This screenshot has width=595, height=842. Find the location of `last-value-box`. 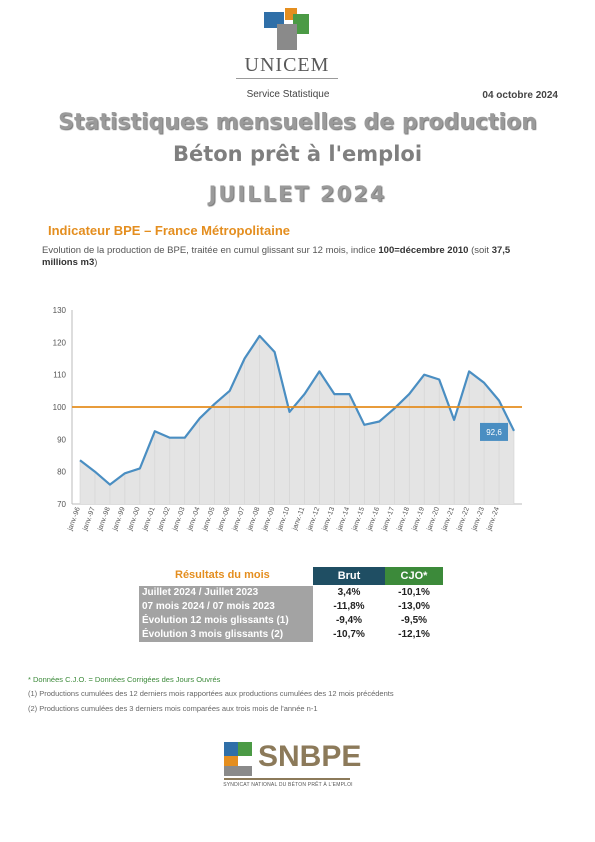

last-value-box is located at coordinates (494, 431).